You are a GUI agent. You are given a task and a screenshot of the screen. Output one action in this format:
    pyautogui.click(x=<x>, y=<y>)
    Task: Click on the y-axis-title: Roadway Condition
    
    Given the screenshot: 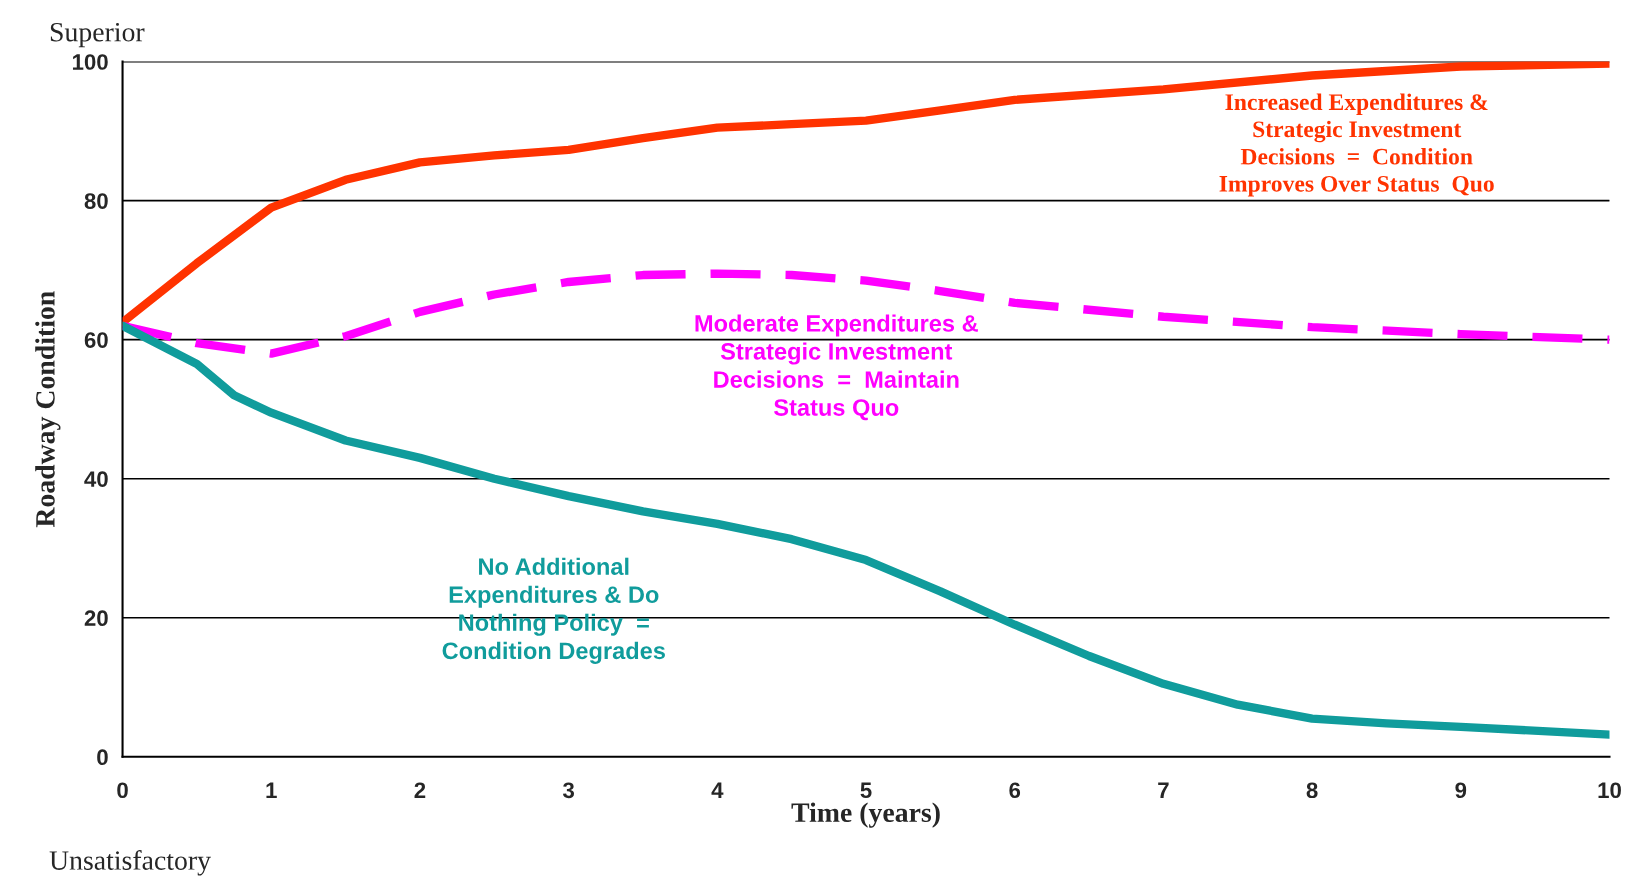 What is the action you would take?
    pyautogui.click(x=48, y=409)
    